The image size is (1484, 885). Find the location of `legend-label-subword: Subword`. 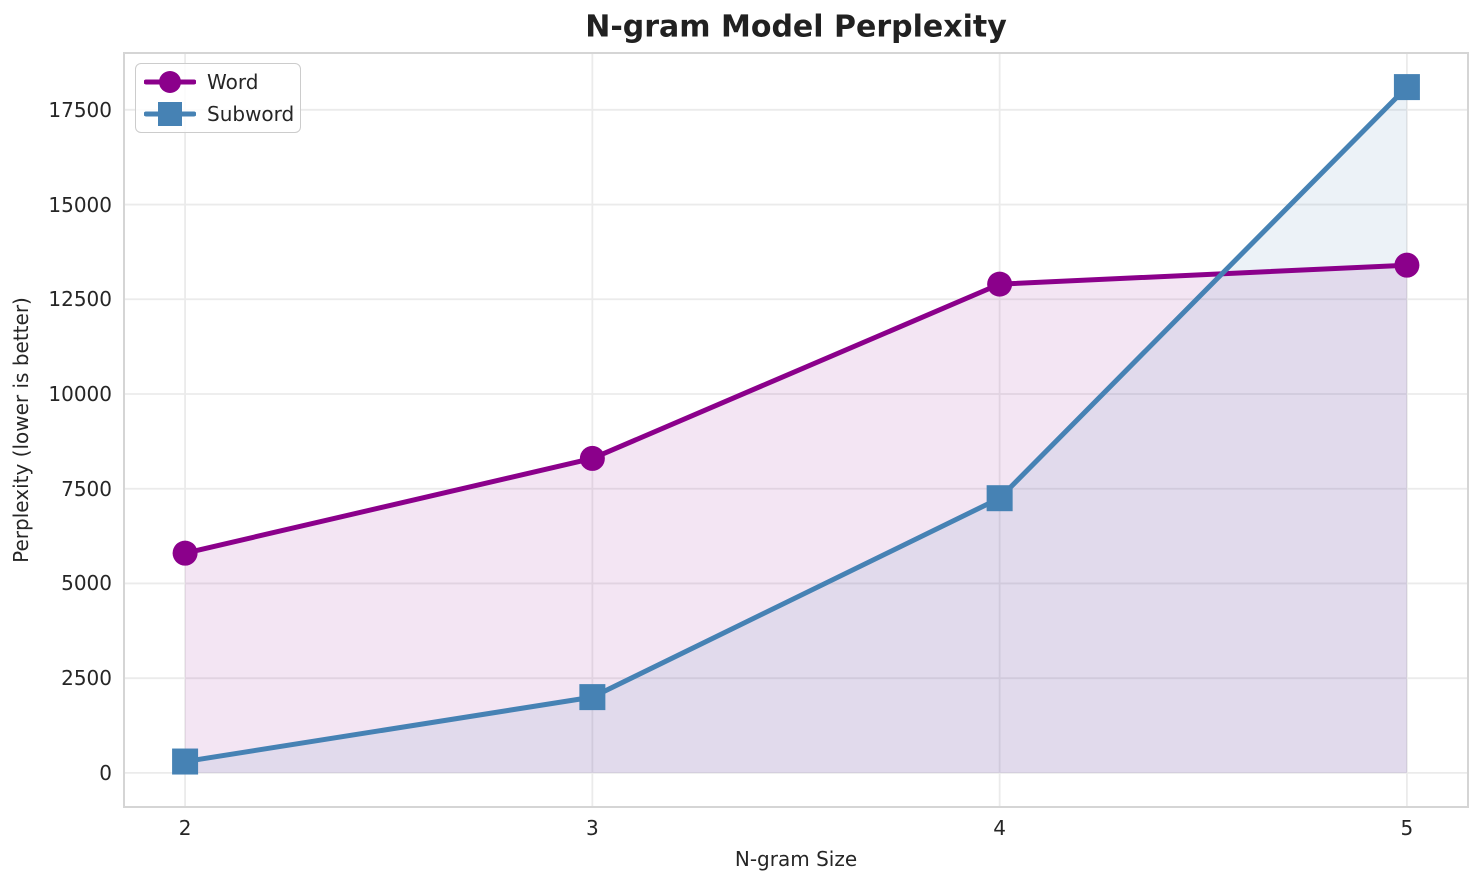

legend-label-subword: Subword is located at coordinates (251, 113).